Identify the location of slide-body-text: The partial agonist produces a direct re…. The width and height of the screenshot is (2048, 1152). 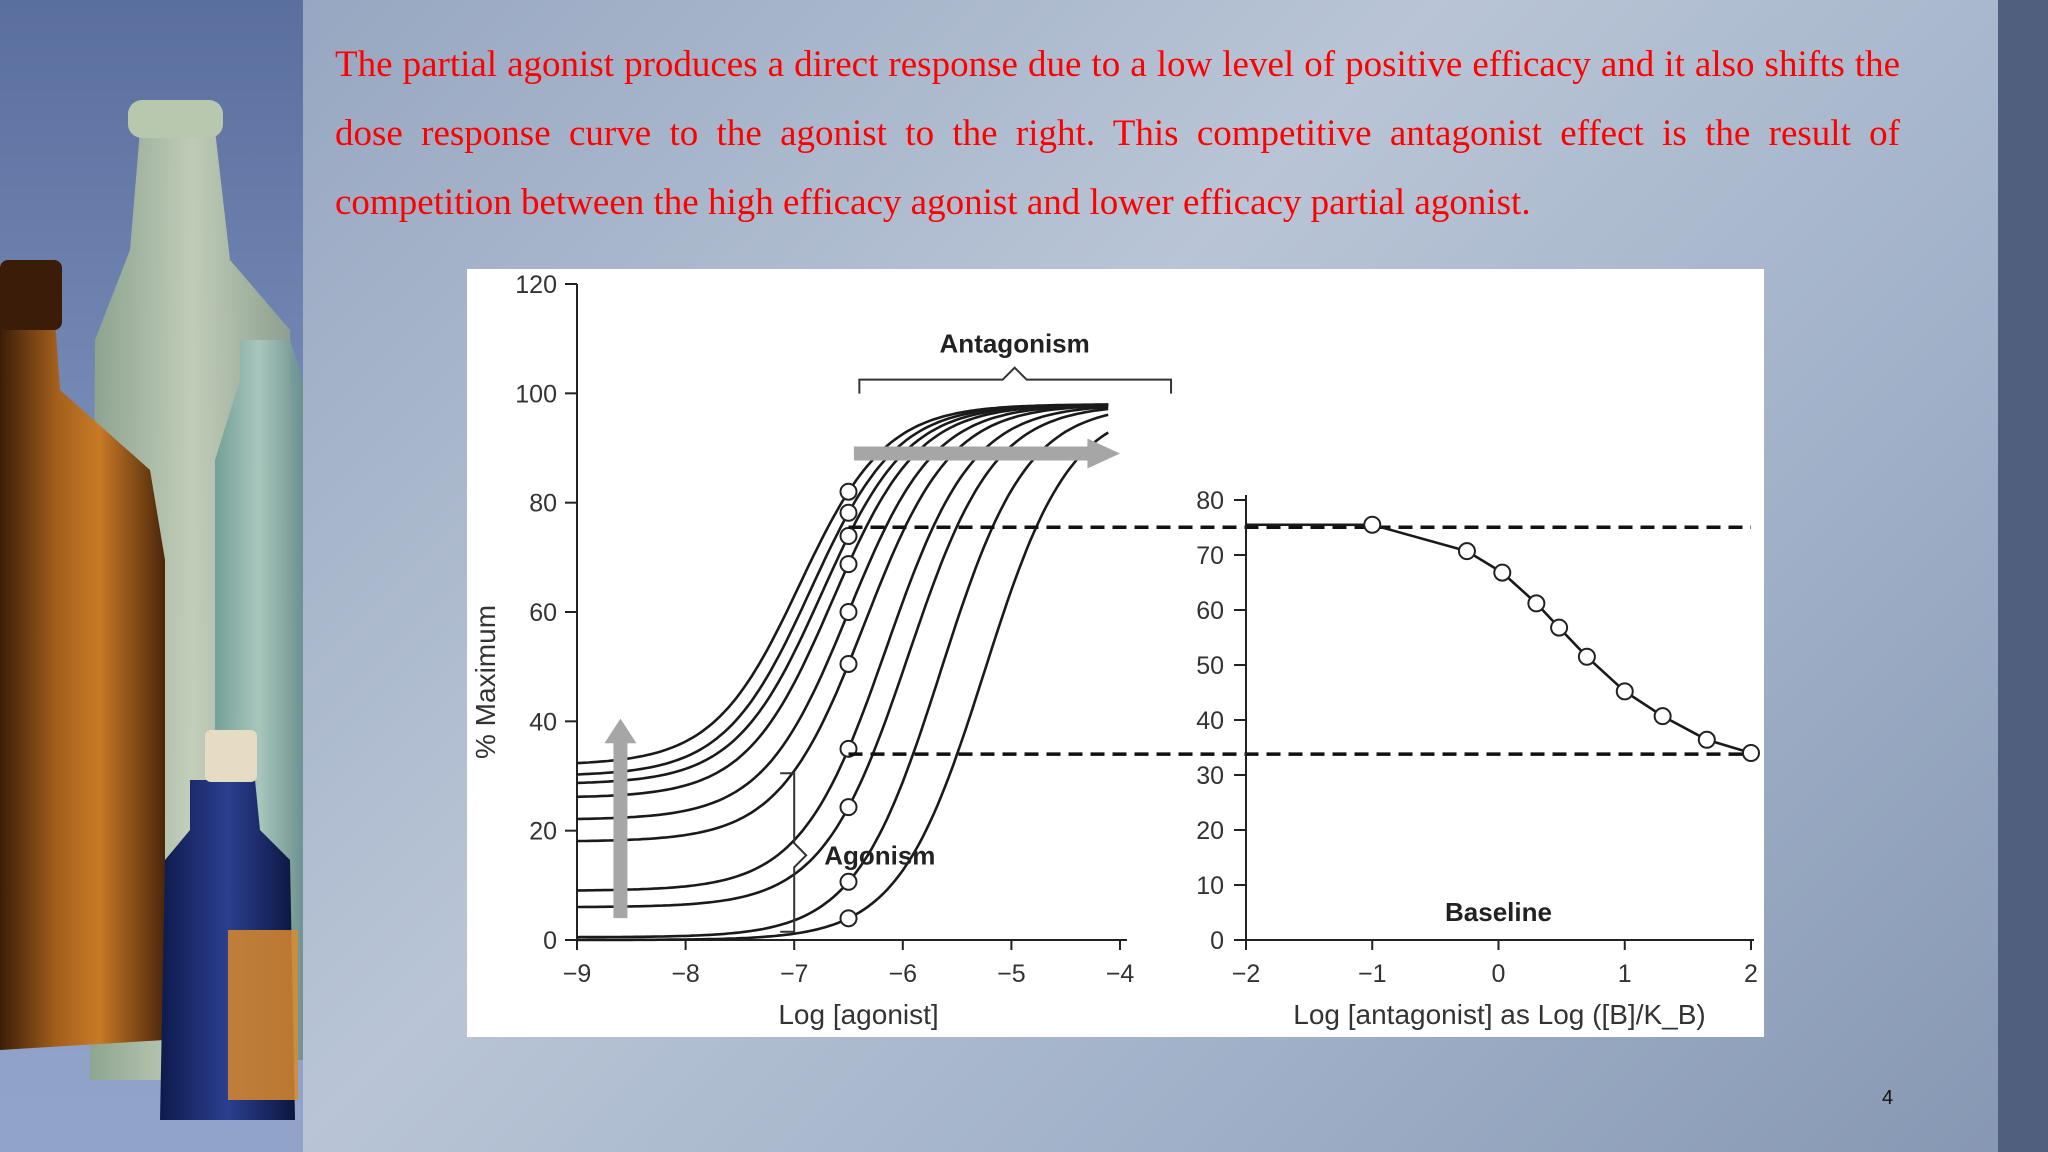
(1117, 133).